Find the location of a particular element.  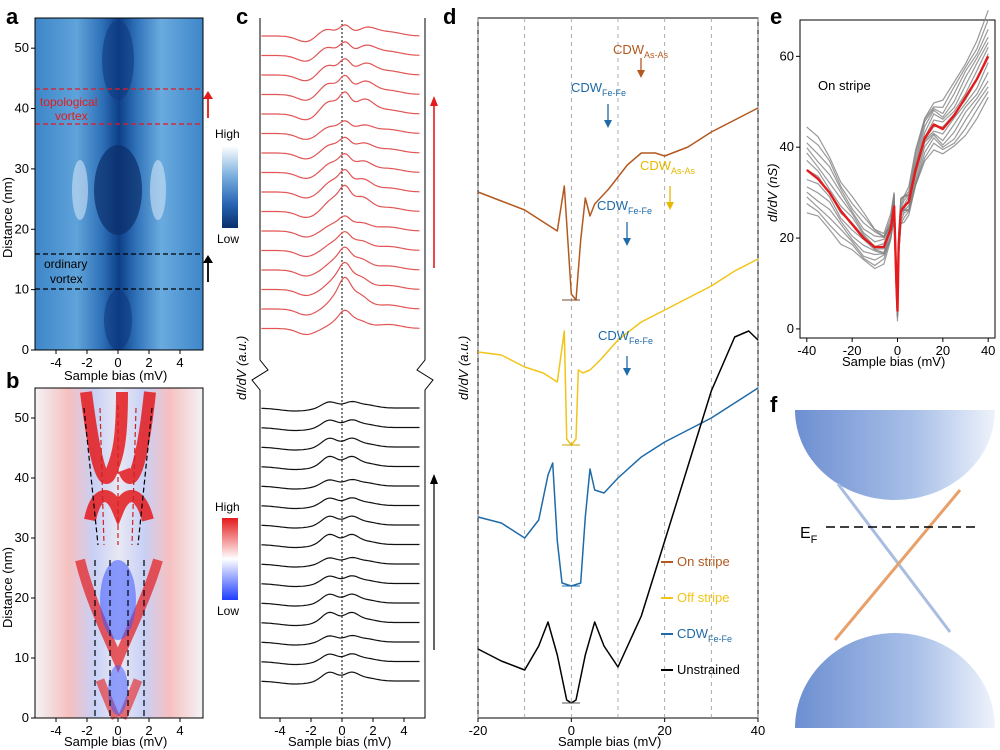

panel-f-valence-band is located at coordinates (895, 680).